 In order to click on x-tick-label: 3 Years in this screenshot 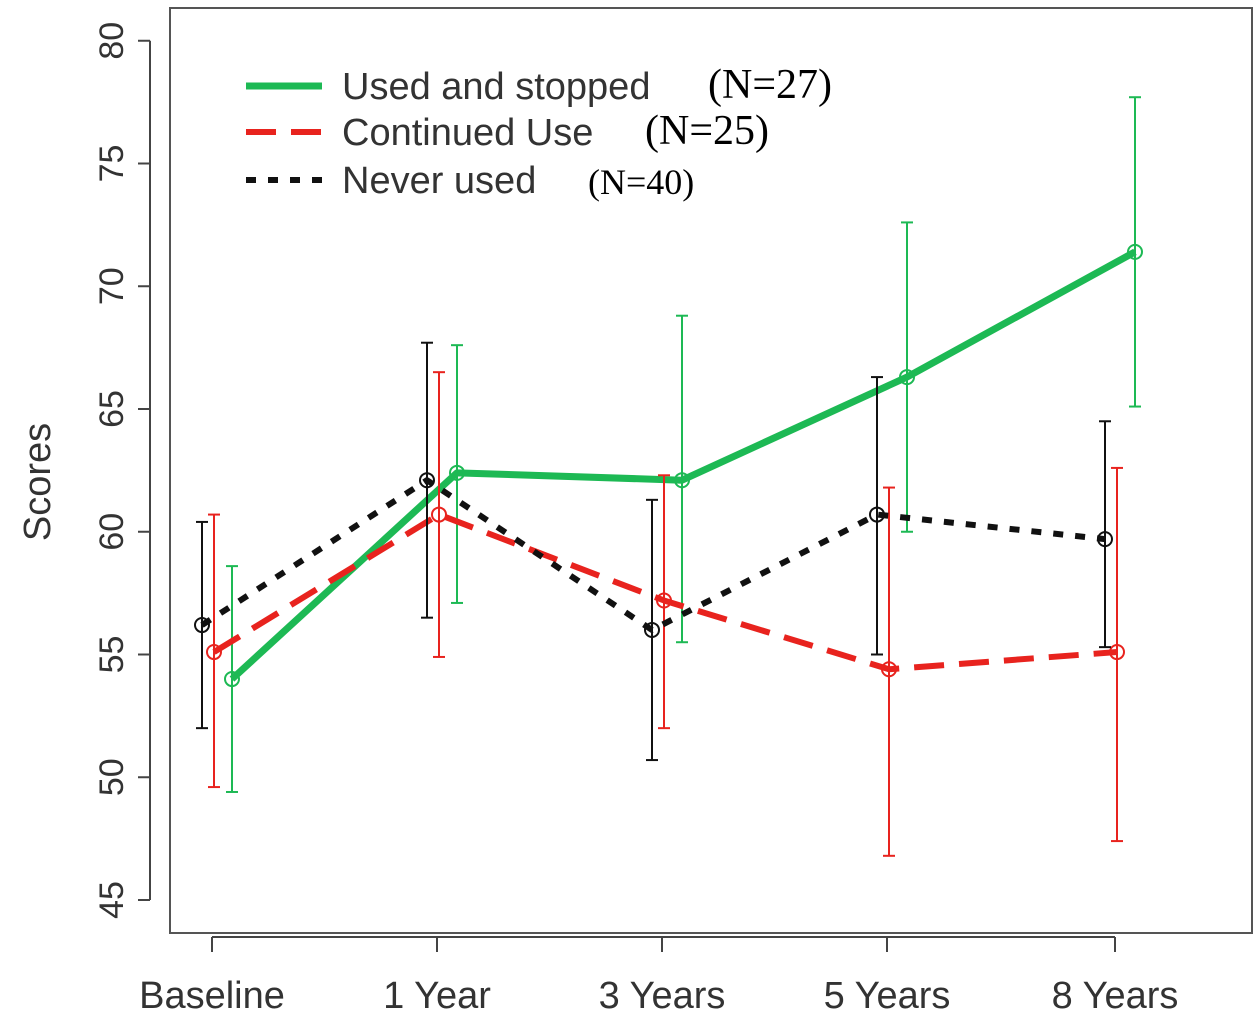, I will do `click(662, 995)`.